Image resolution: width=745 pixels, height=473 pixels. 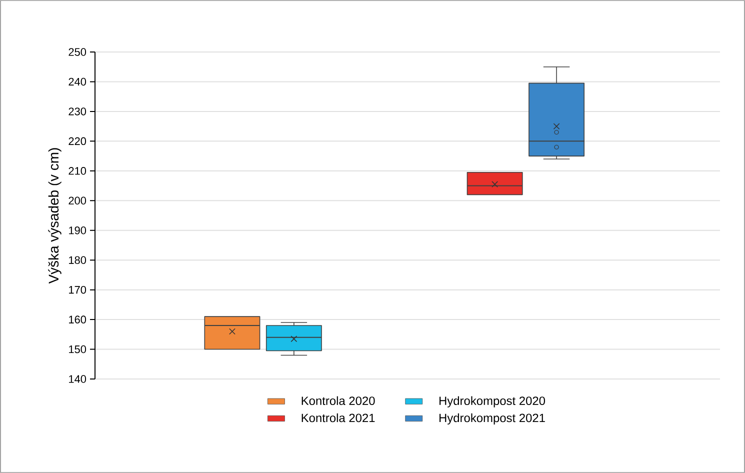 I want to click on y-tick-label: 180, so click(x=77, y=260).